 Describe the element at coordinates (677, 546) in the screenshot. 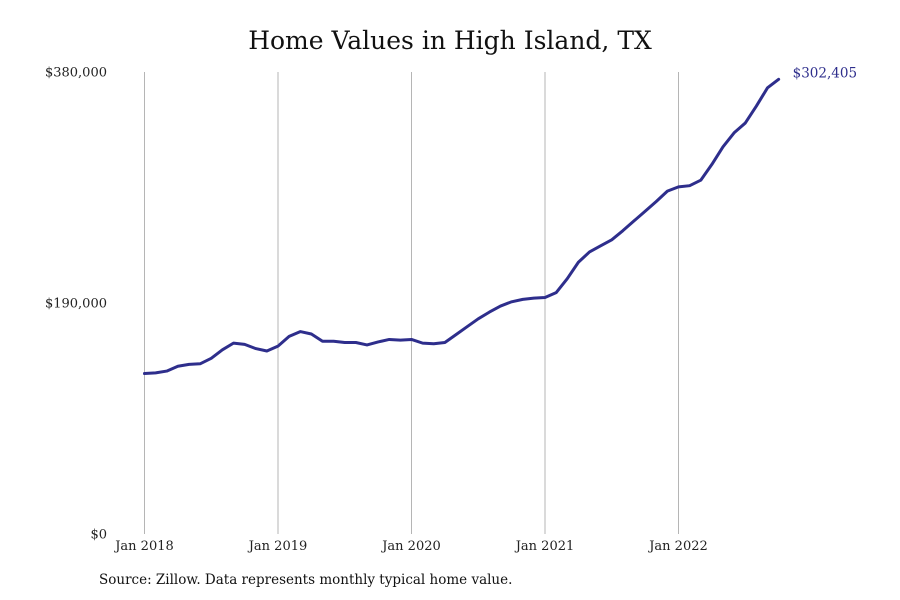

I see `x-tick-label: Jan 2022` at that location.